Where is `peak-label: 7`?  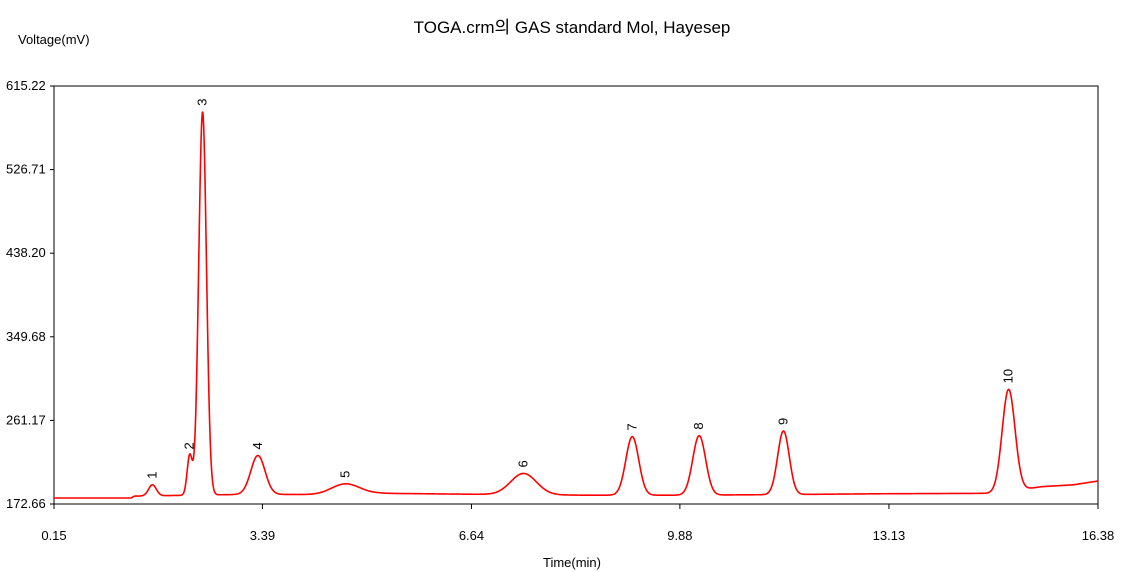 peak-label: 7 is located at coordinates (631, 426).